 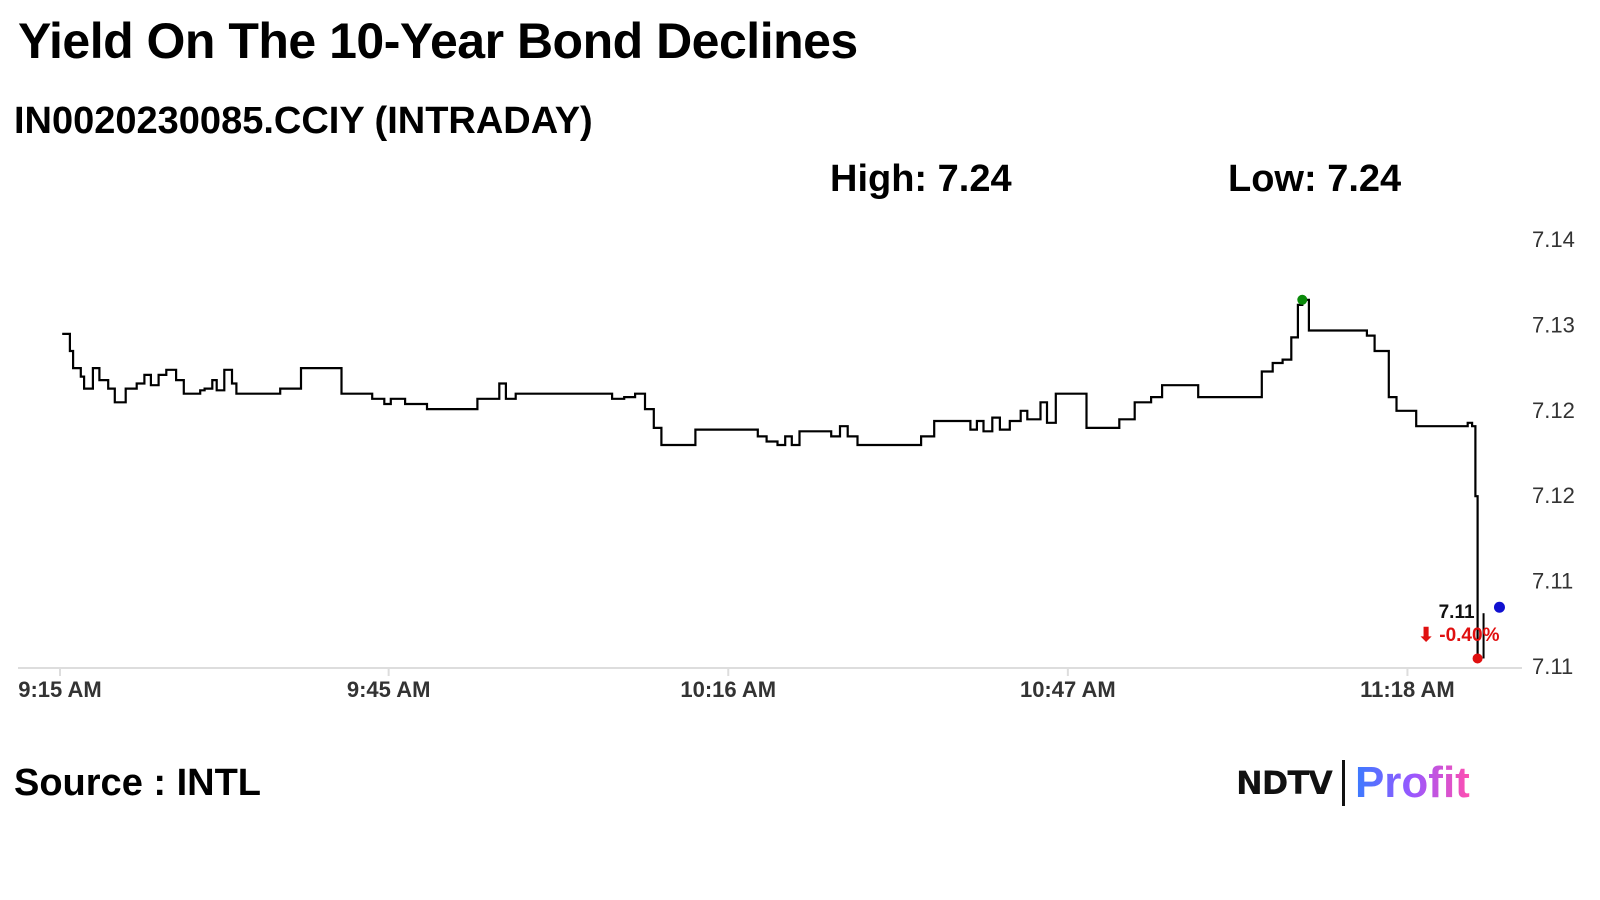 I want to click on x-tick-label: 10:16 AM, so click(x=728, y=689).